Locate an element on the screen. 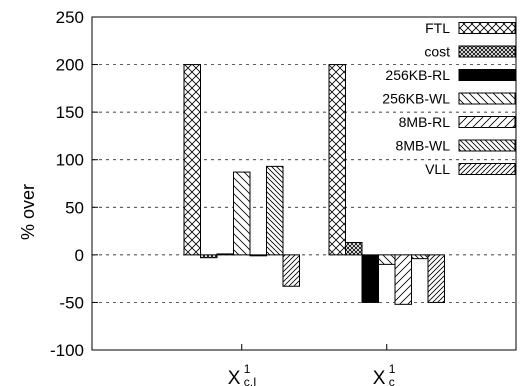 The width and height of the screenshot is (520, 386). y-tick-label: -50 is located at coordinates (71, 302).